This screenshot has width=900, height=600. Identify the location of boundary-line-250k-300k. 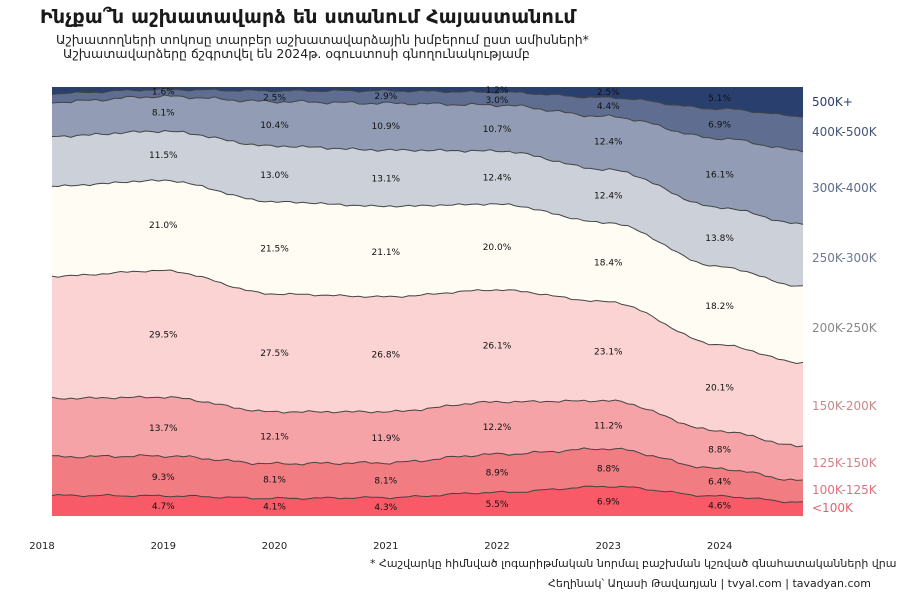
(427, 177).